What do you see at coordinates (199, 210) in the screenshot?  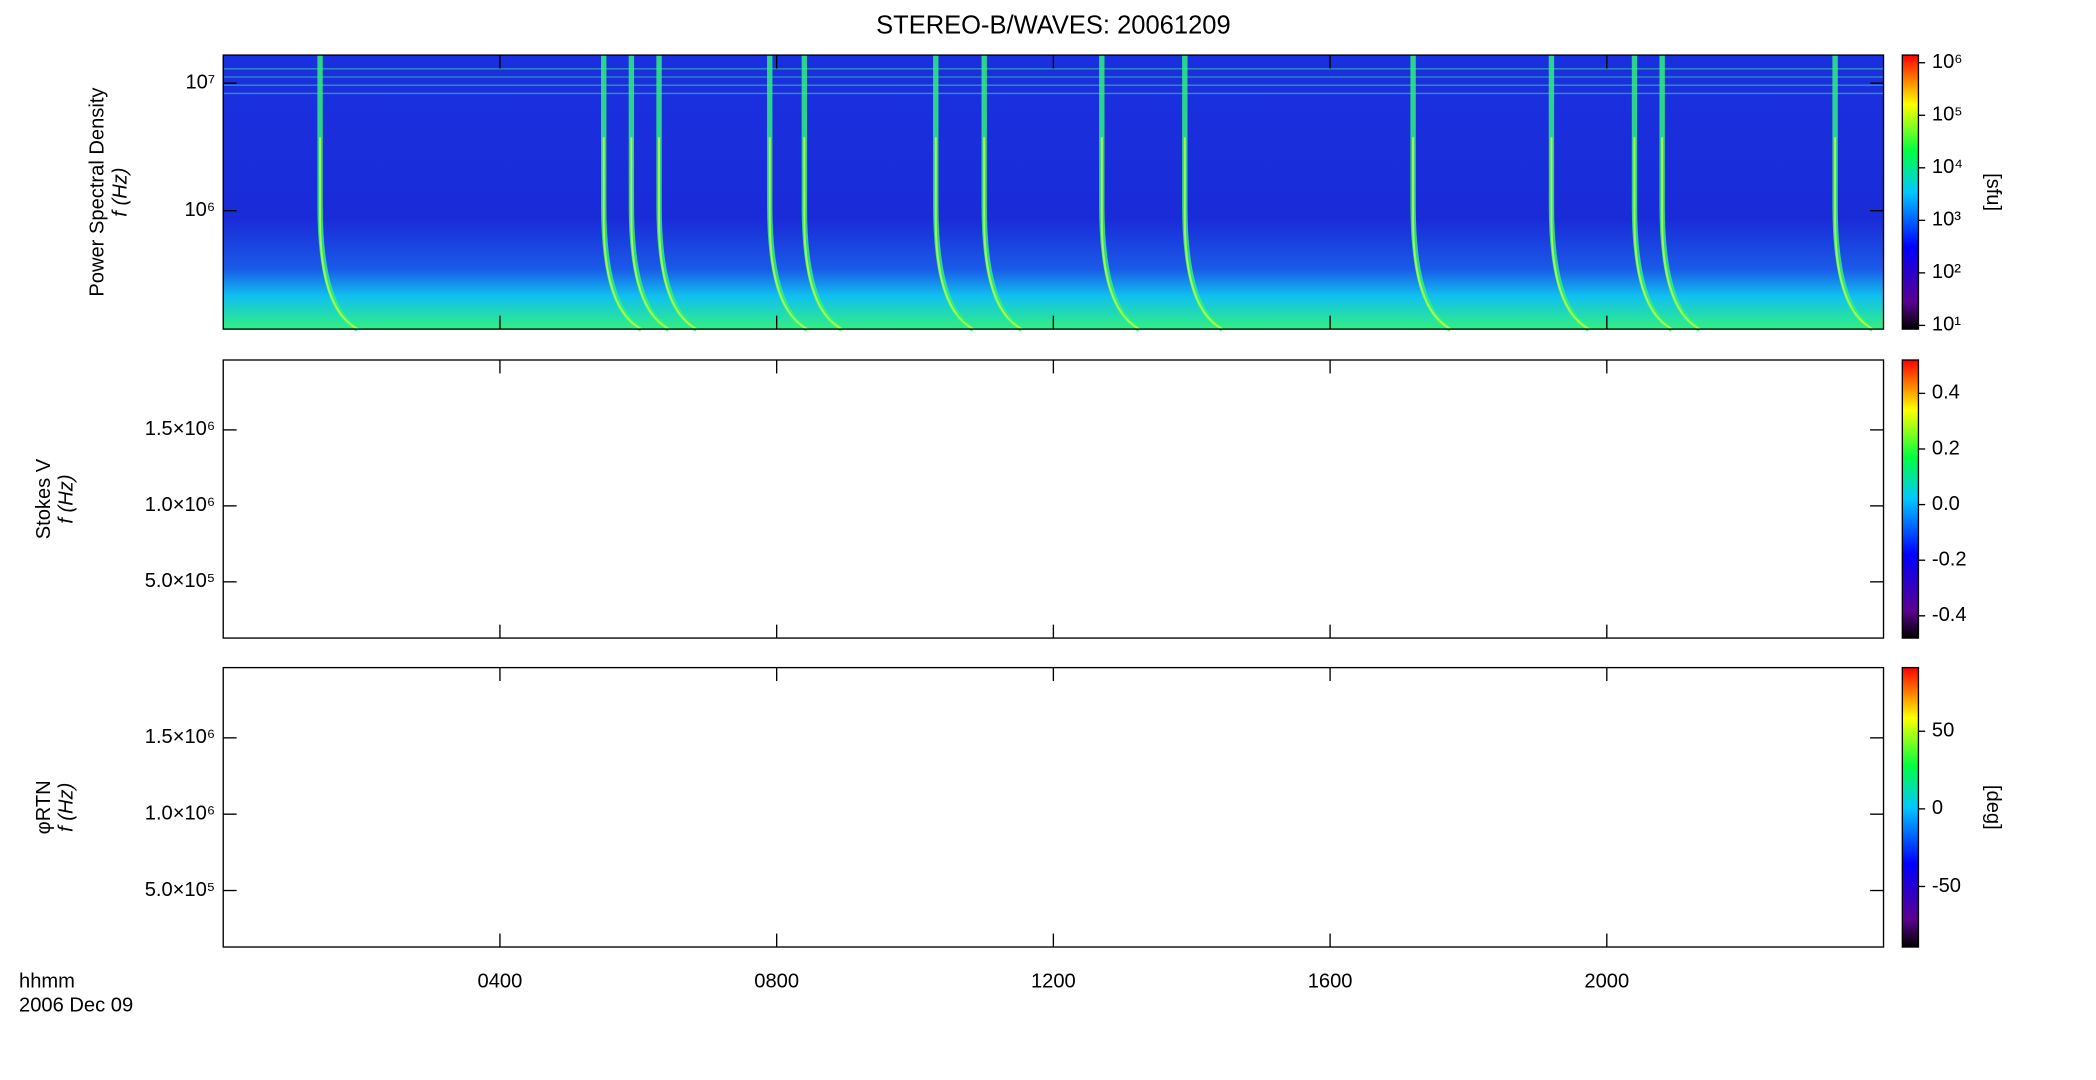 I see `y-tick-label: 10⁶` at bounding box center [199, 210].